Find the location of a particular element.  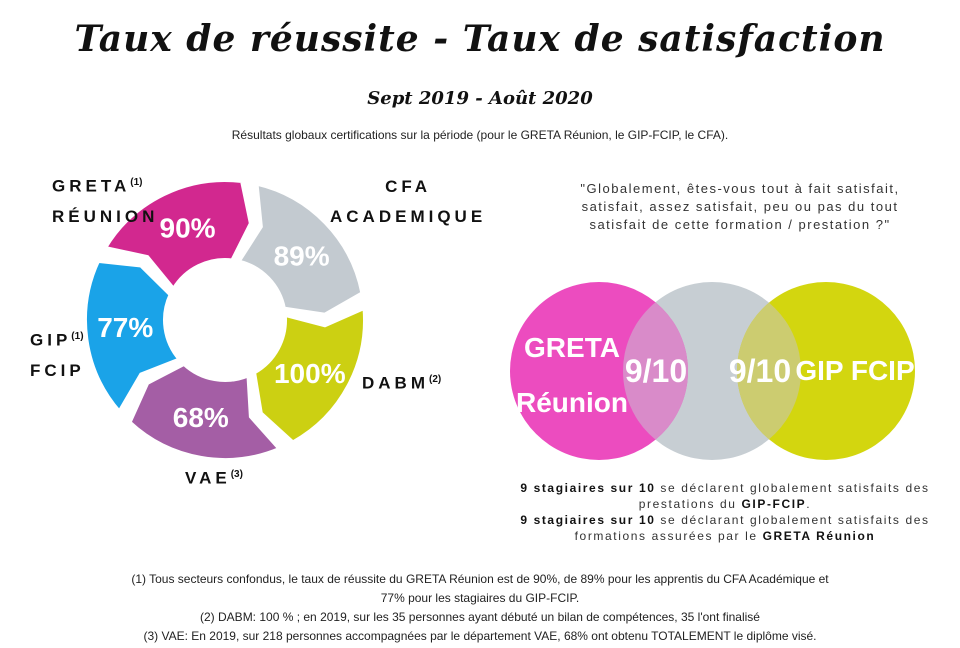

donut-segment-cfa is located at coordinates (300, 249).